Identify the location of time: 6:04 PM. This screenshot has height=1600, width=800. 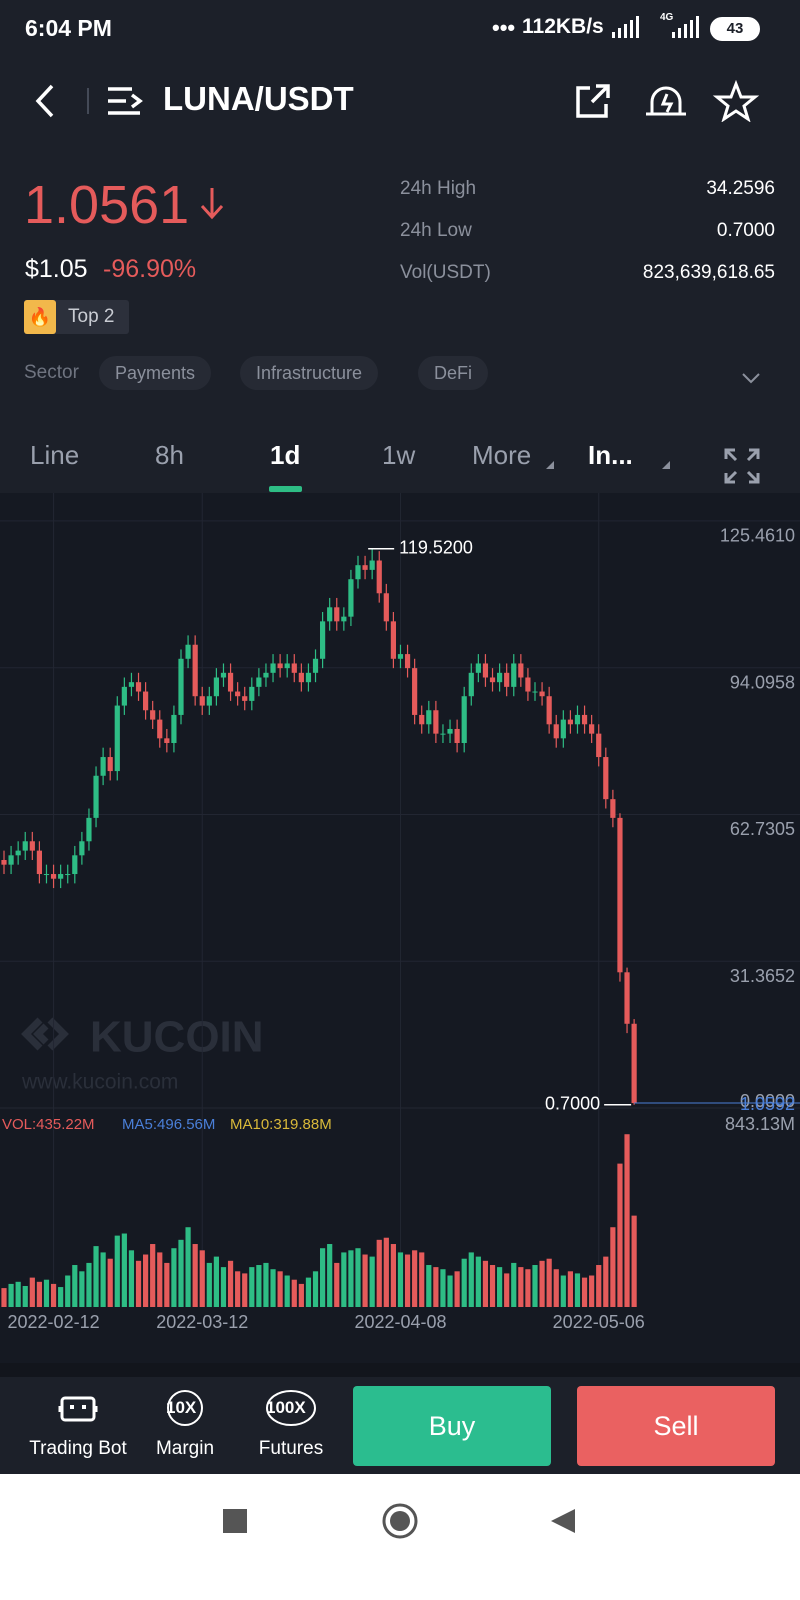
(68, 28).